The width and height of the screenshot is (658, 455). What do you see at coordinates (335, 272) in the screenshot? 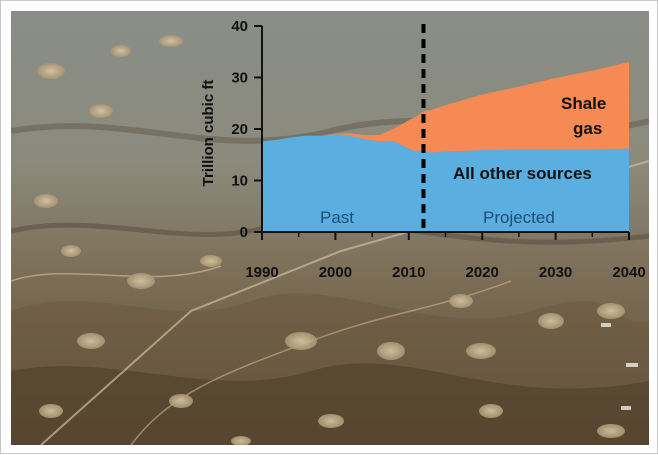
I see `x-tick-label-2000: 2000` at bounding box center [335, 272].